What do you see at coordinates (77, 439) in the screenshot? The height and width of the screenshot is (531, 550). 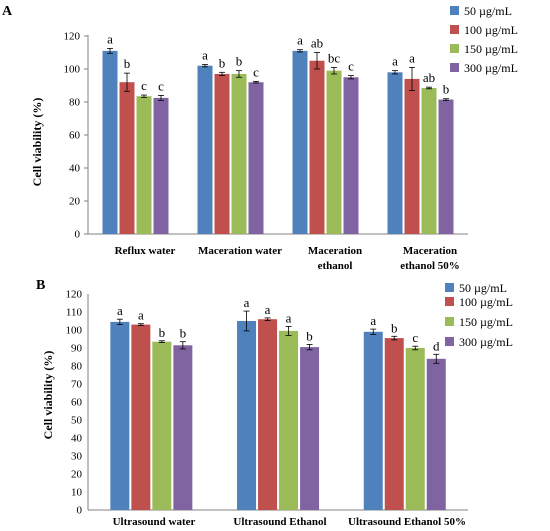 I see `panel-b-y-tick-40: 40` at bounding box center [77, 439].